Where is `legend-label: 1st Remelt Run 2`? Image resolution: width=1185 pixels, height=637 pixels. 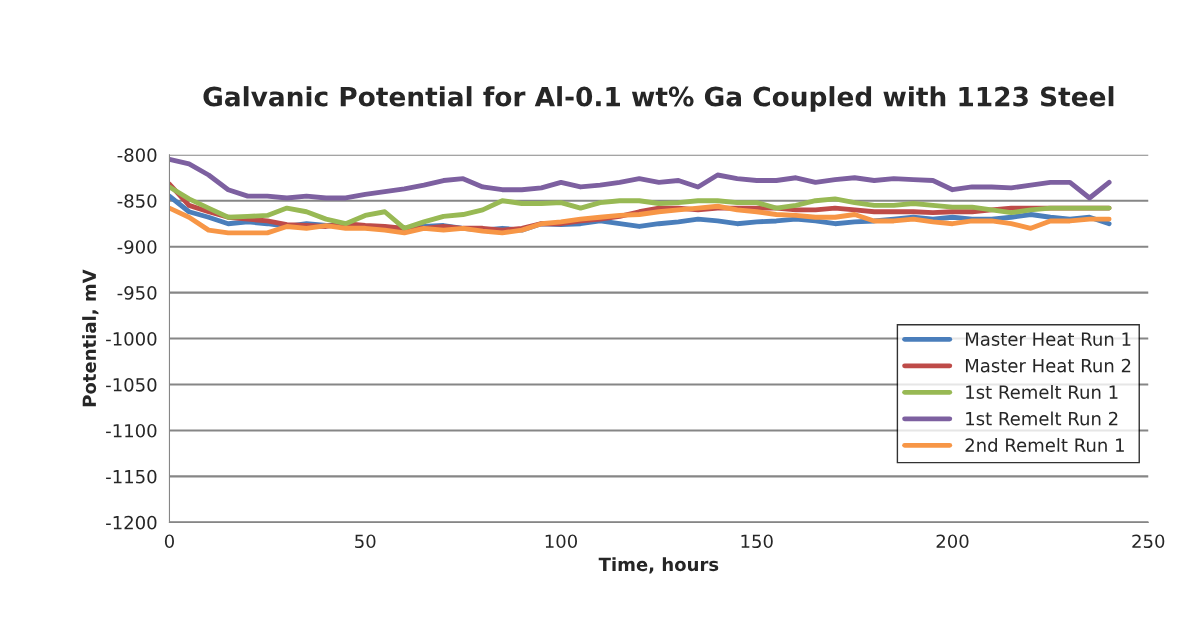 legend-label: 1st Remelt Run 2 is located at coordinates (1042, 418).